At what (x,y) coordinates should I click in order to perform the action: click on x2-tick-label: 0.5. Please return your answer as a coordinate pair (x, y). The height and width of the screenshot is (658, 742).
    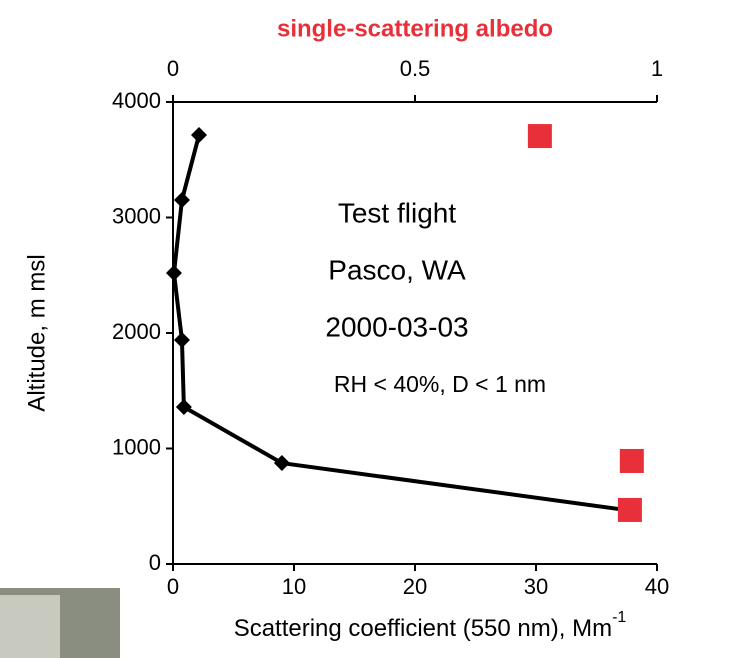
    Looking at the image, I should click on (415, 68).